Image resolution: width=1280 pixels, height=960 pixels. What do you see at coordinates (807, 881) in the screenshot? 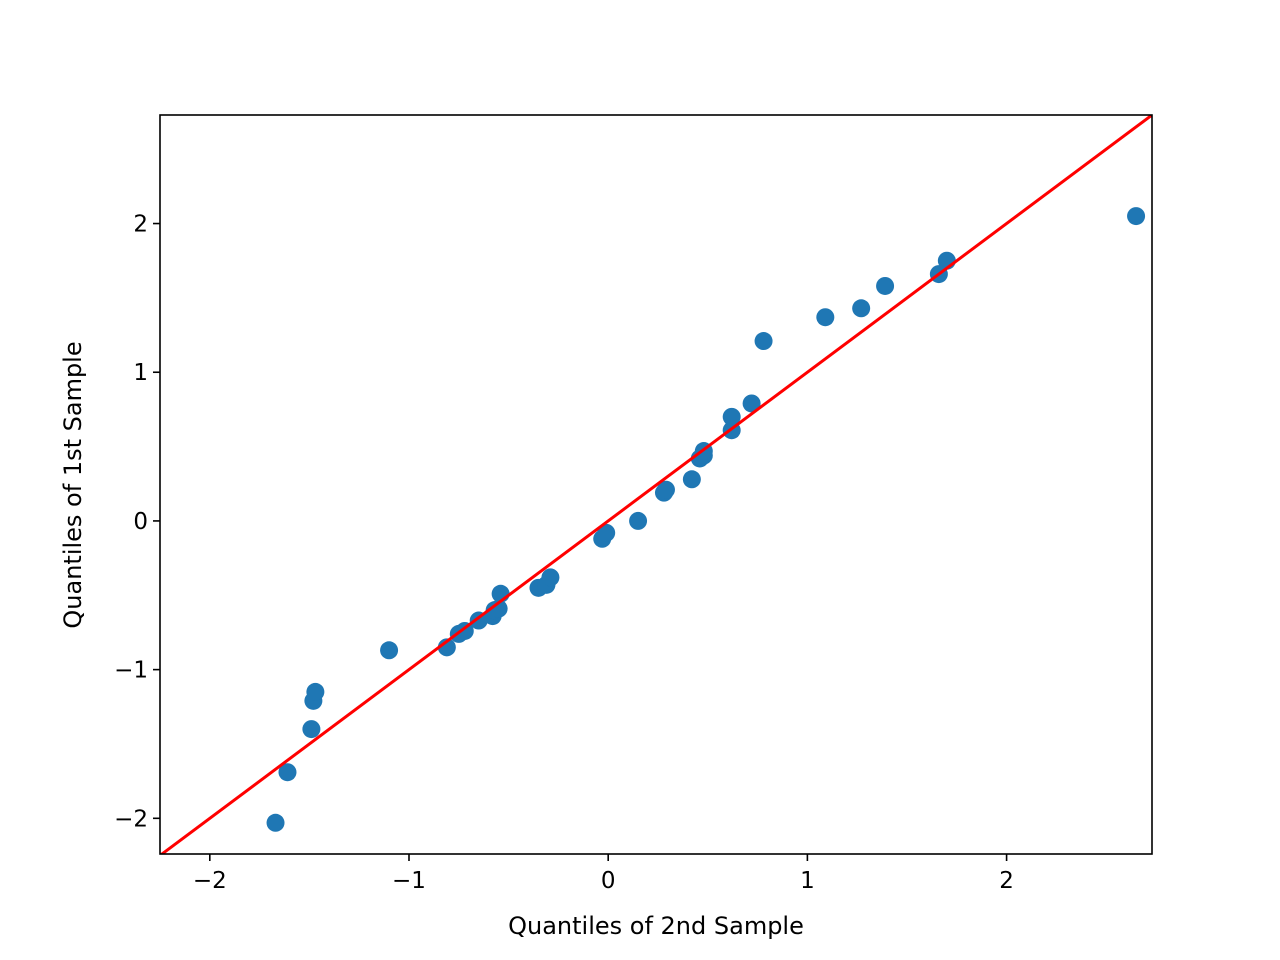
I see `x-tick-label: 1` at bounding box center [807, 881].